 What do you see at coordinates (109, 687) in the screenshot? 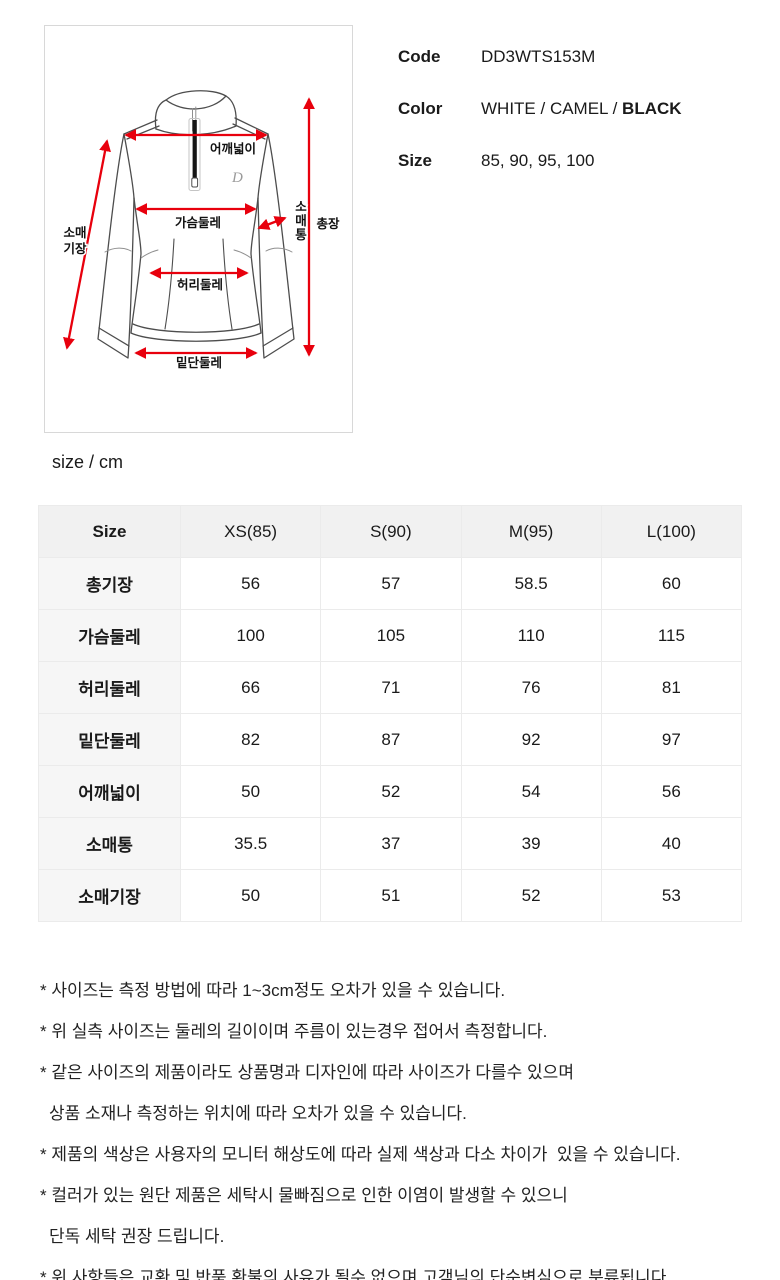
I see `row-label: 허리둘레` at bounding box center [109, 687].